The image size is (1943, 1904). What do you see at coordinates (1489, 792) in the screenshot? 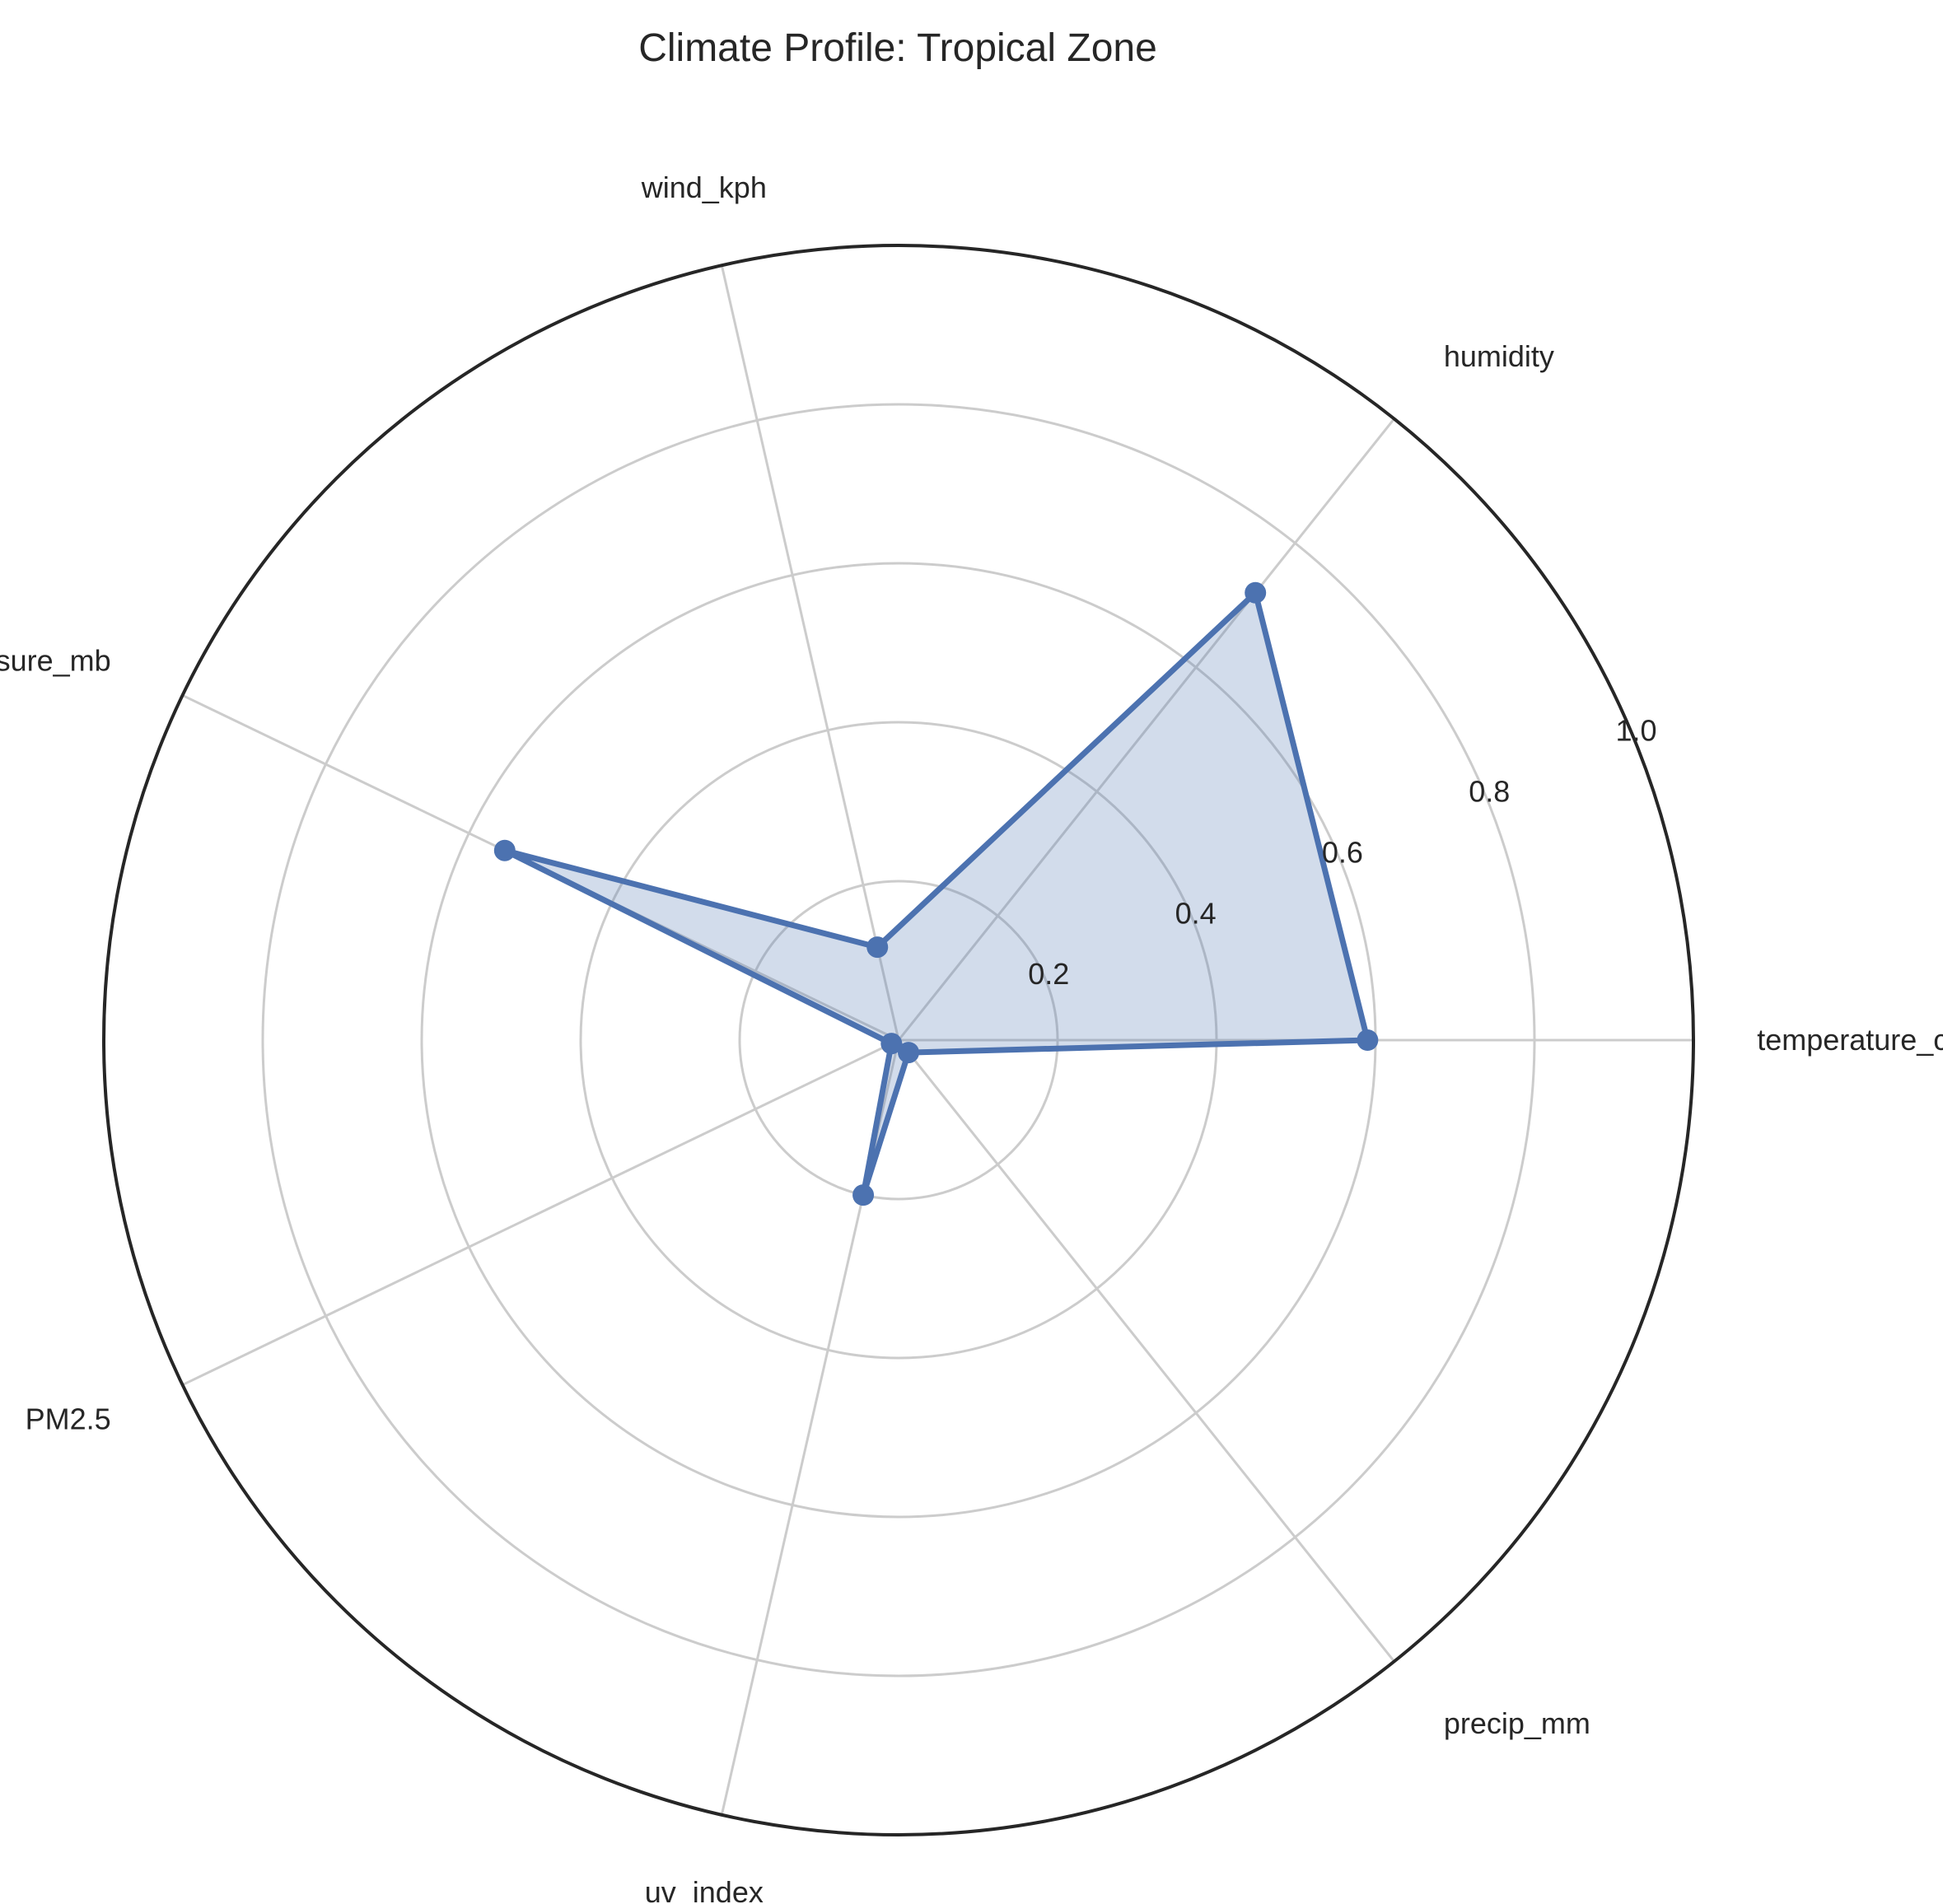
I see `r-tick-label: 0.8` at bounding box center [1489, 792].